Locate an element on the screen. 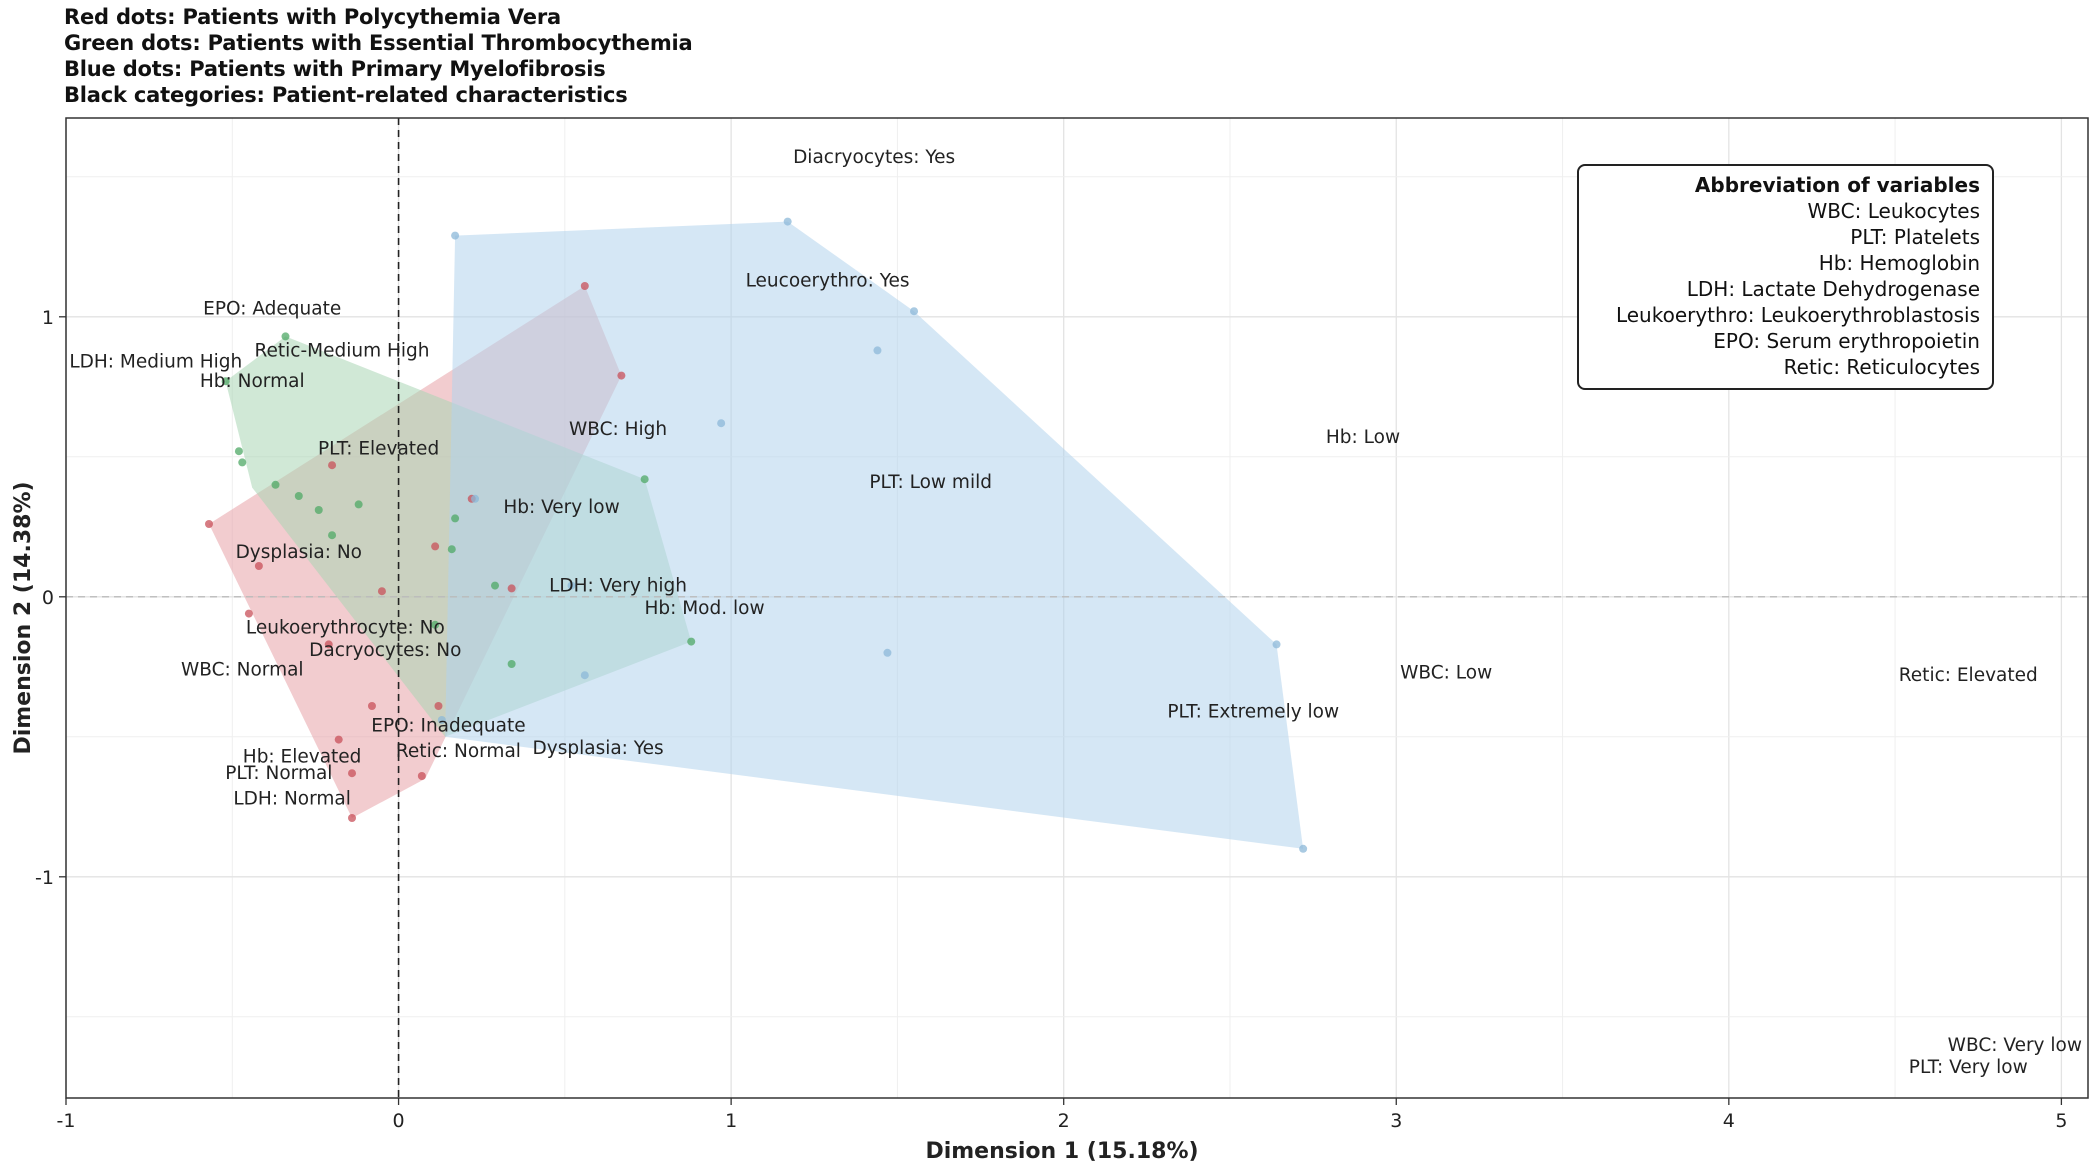  legend-title: Abbreviation of variables is located at coordinates (1837, 185).